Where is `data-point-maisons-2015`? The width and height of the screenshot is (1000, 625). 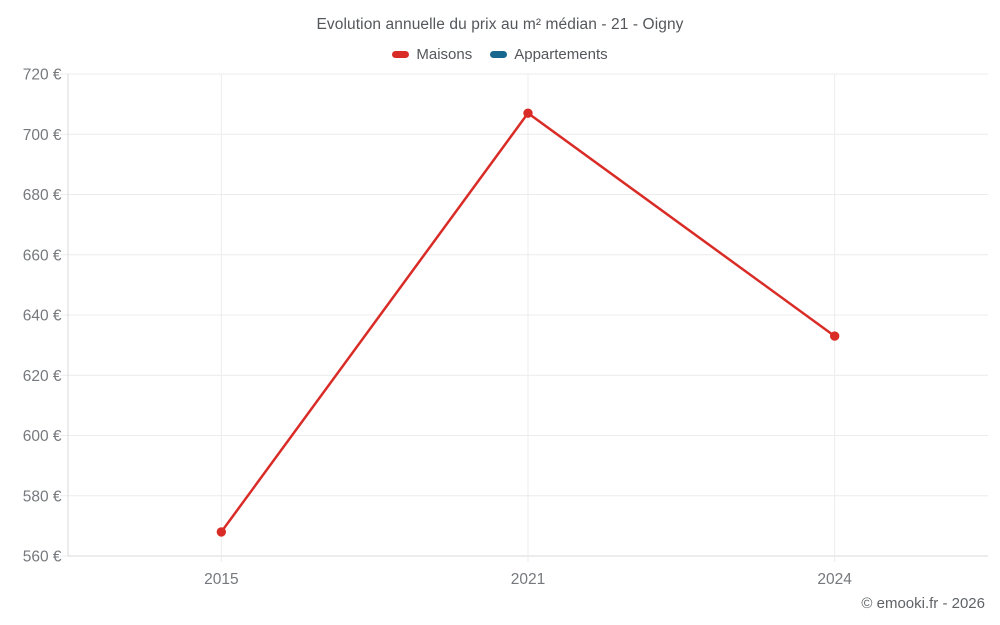
data-point-maisons-2015 is located at coordinates (221, 532).